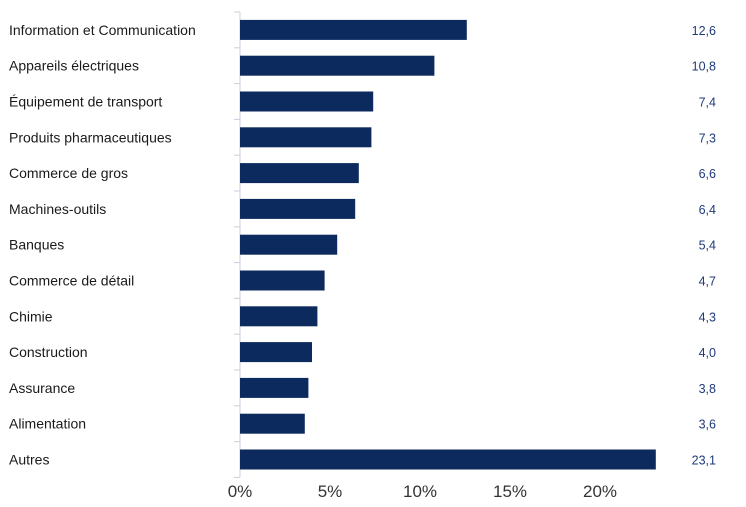  What do you see at coordinates (29, 460) in the screenshot?
I see `category-label: Autres` at bounding box center [29, 460].